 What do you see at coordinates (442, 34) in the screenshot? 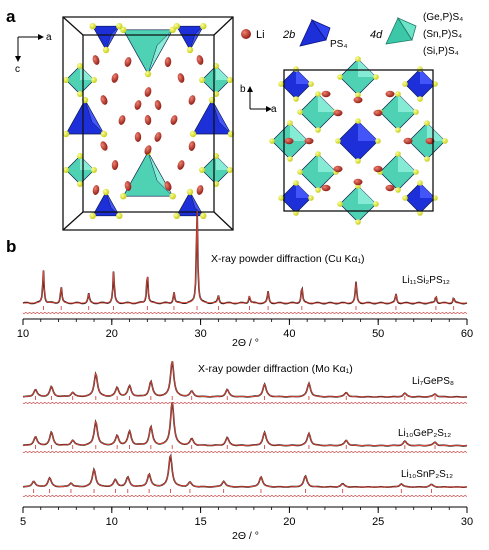
I see `legend-sn-tet: (Sn,P)S₄` at bounding box center [442, 34].